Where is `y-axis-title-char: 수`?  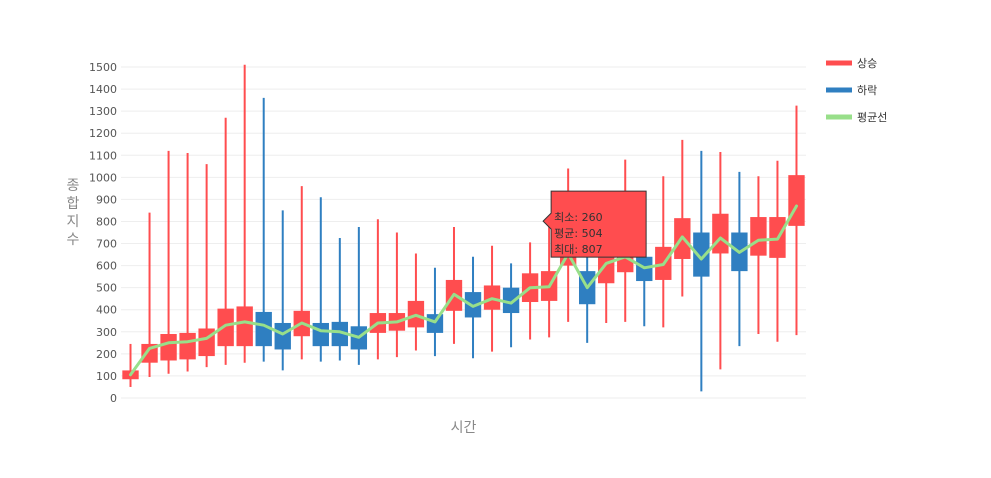
y-axis-title-char: 수 is located at coordinates (73, 240).